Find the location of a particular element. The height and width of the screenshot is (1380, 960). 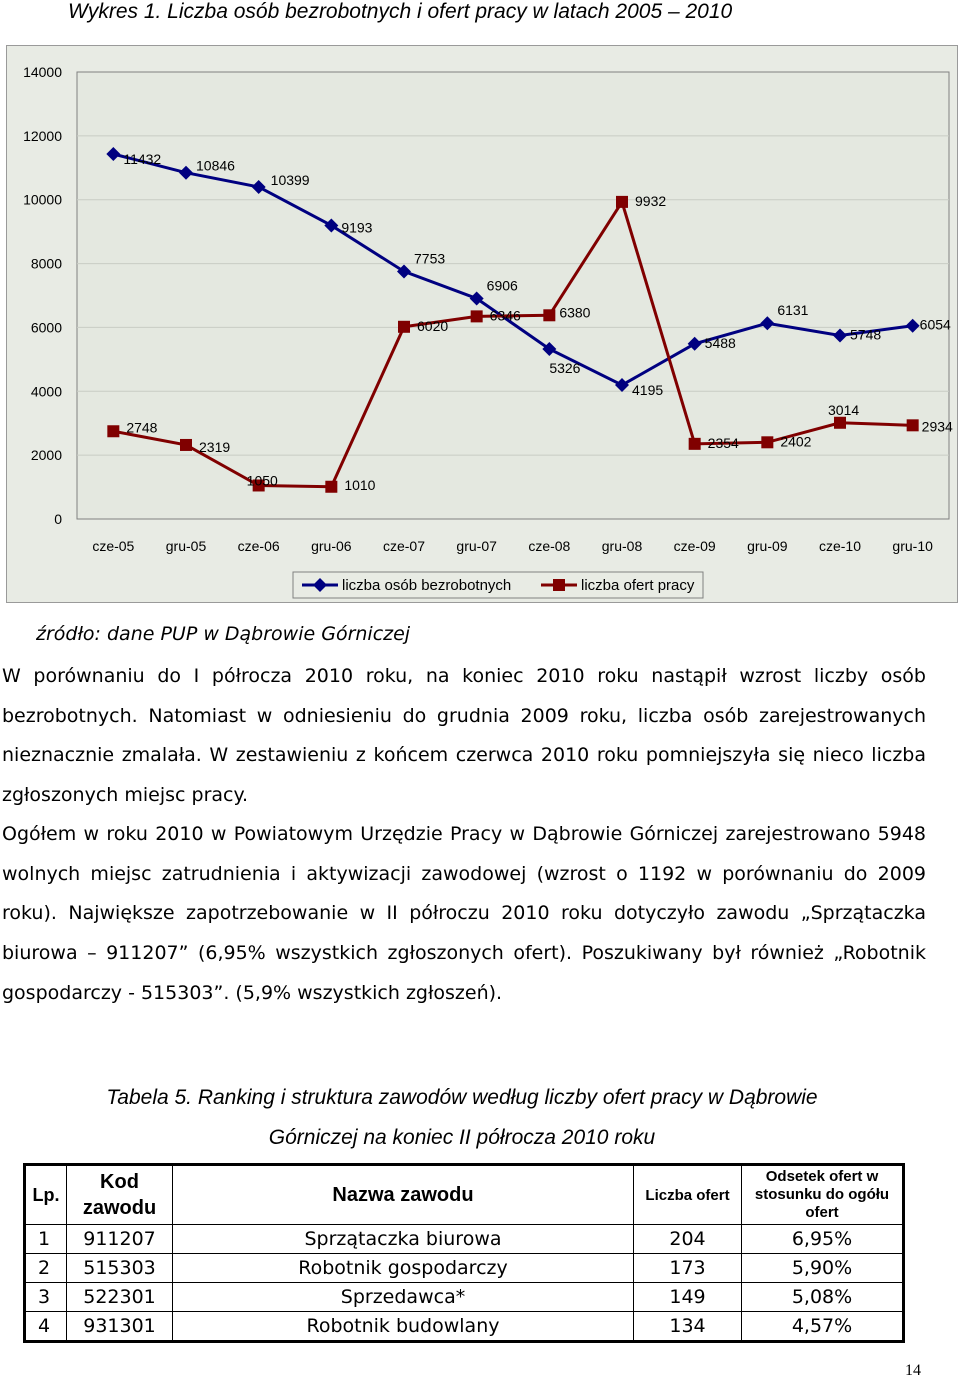

x-tick-label: cze-08 is located at coordinates (549, 546).